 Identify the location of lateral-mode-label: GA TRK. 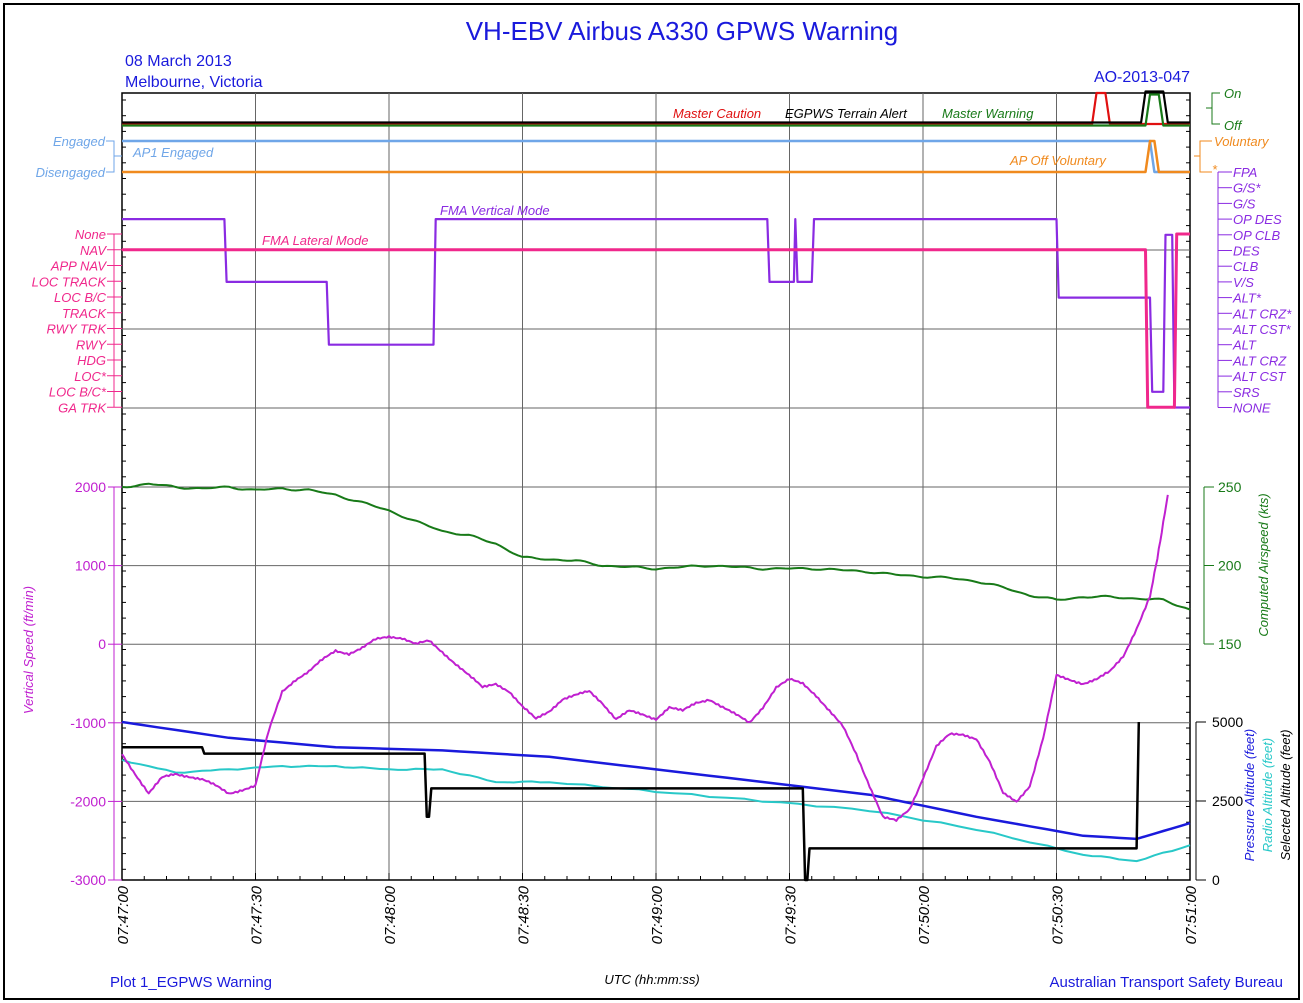
(82, 407).